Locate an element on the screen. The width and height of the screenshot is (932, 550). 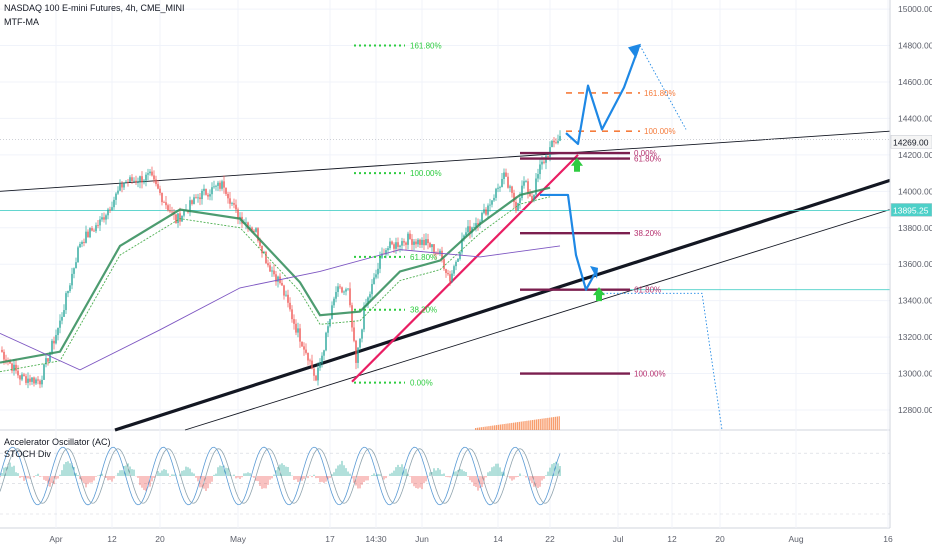
price-tick-label: 14000.00 is located at coordinates (915, 191).